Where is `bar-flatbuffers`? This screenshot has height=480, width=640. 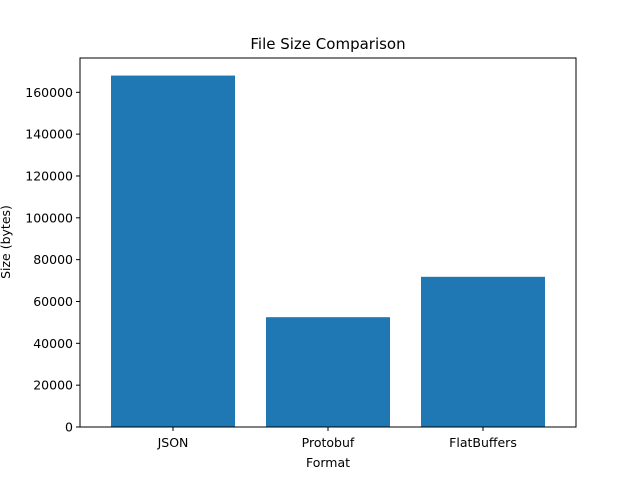
bar-flatbuffers is located at coordinates (483, 351).